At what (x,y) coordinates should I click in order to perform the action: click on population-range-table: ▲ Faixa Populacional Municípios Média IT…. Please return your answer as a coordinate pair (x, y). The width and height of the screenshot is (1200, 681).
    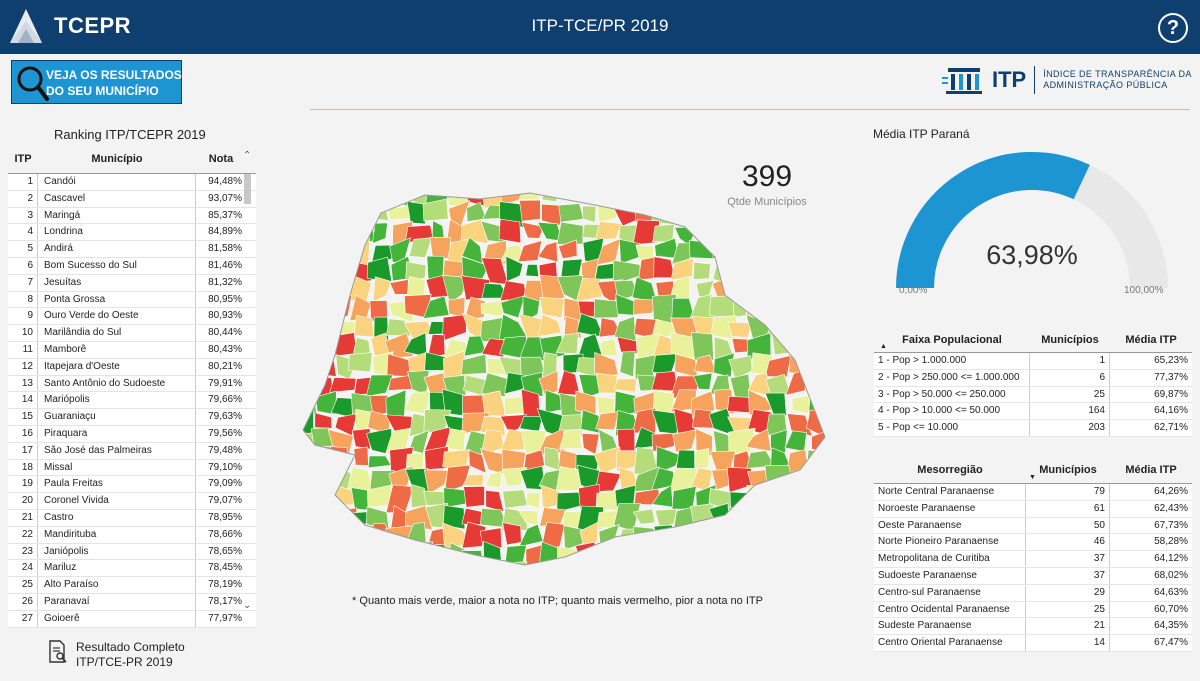
    Looking at the image, I should click on (1033, 382).